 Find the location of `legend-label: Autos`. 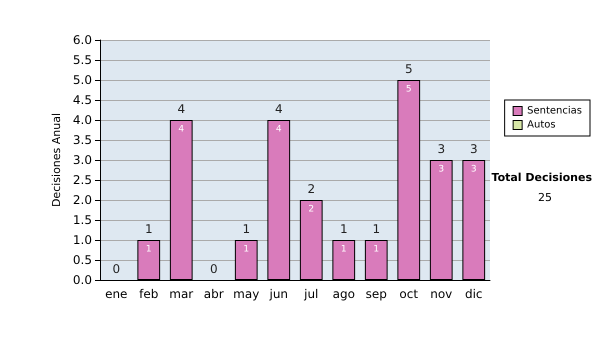

legend-label: Autos is located at coordinates (541, 125).